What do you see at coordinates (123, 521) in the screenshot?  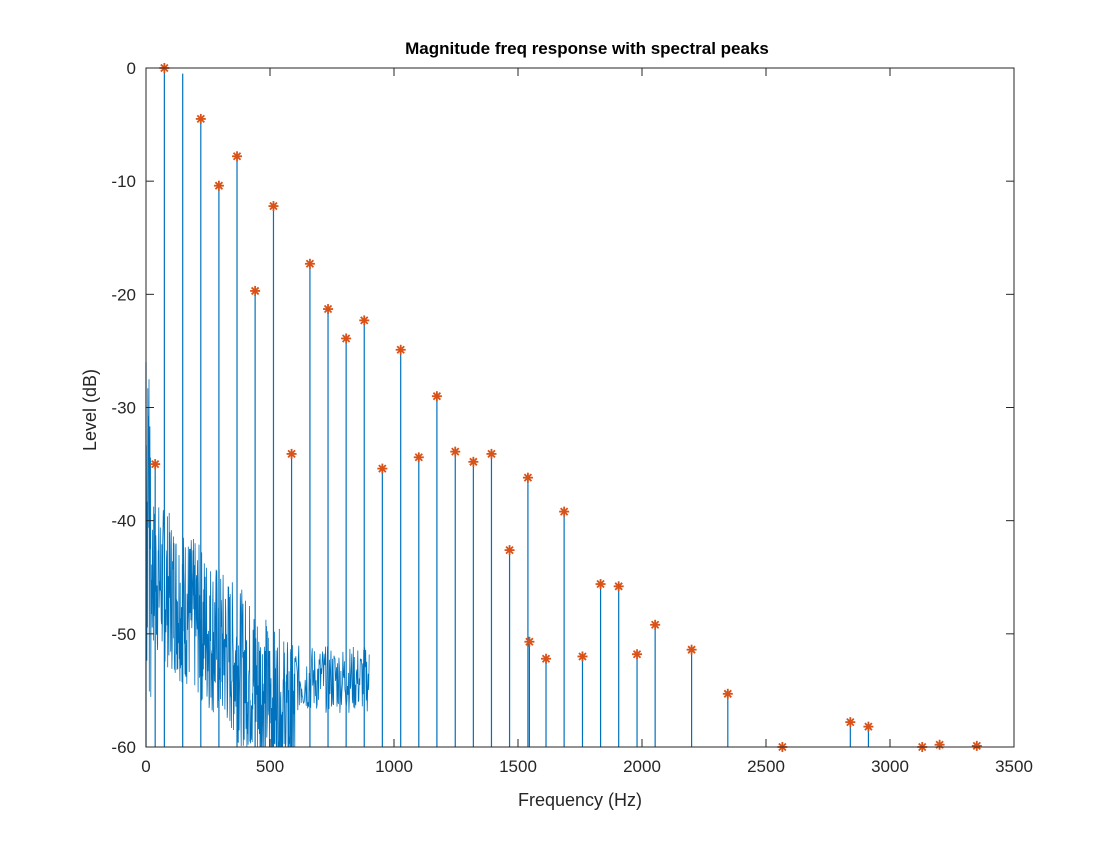 I see `y-tick-label-4: -40` at bounding box center [123, 521].